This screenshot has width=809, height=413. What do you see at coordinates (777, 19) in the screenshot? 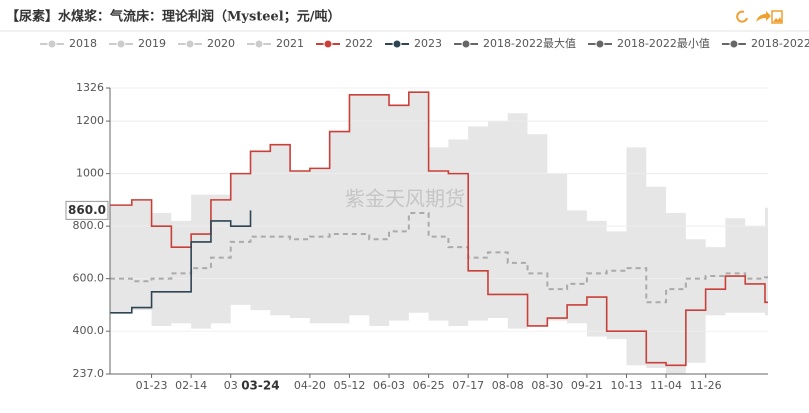
I see `image-icon-detail` at bounding box center [777, 19].